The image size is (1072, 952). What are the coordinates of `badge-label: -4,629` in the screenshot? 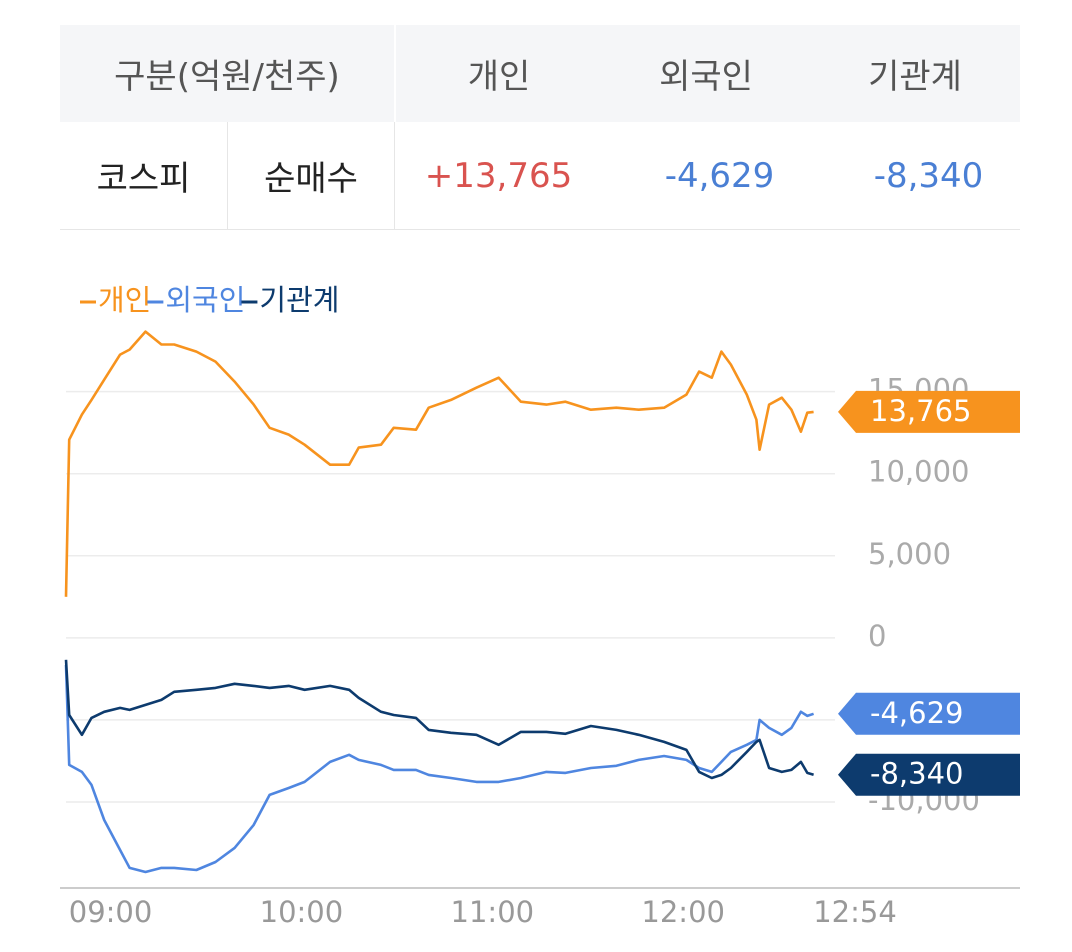 It's located at (917, 713).